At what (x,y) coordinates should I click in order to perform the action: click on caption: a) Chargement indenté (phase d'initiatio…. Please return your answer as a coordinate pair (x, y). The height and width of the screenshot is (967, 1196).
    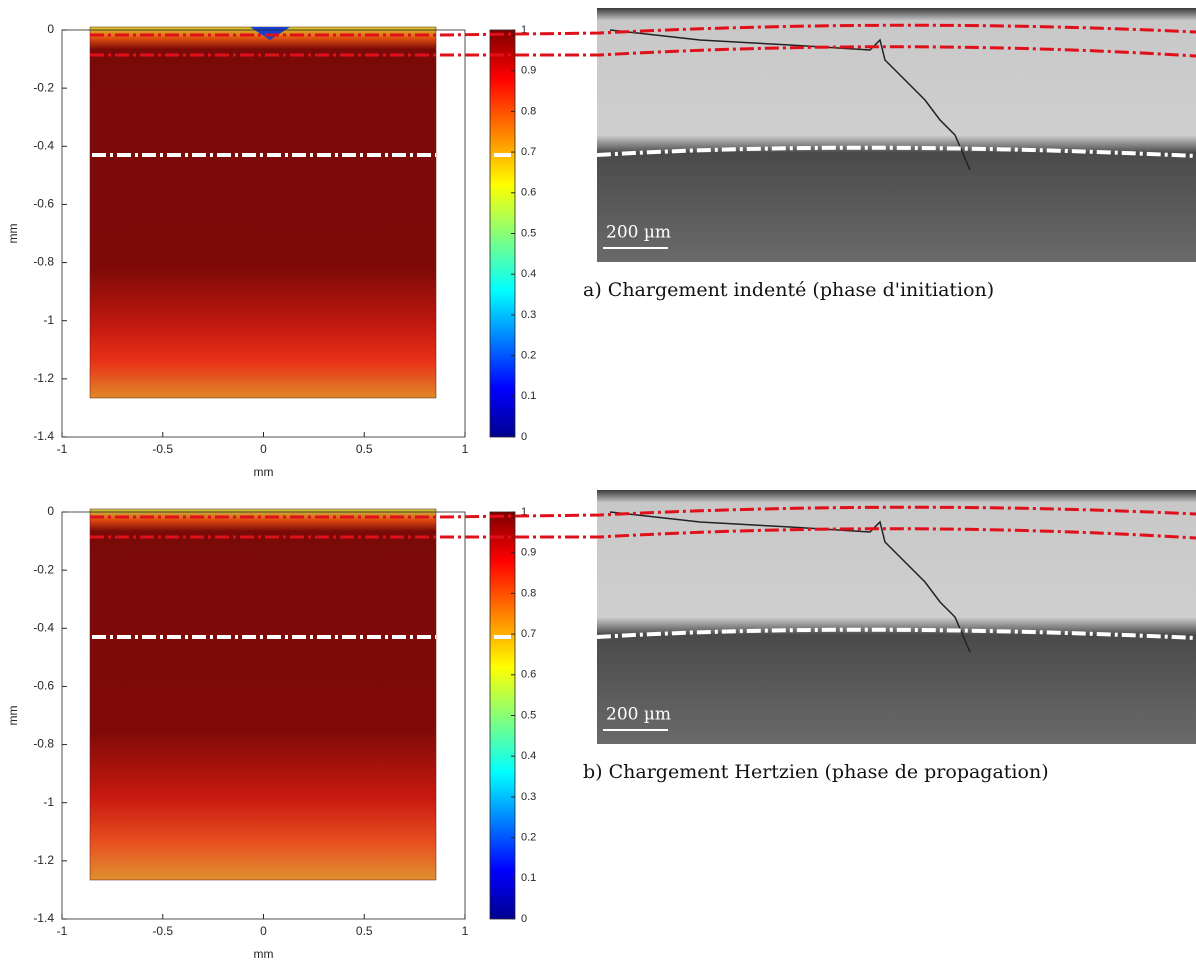
    Looking at the image, I should click on (788, 290).